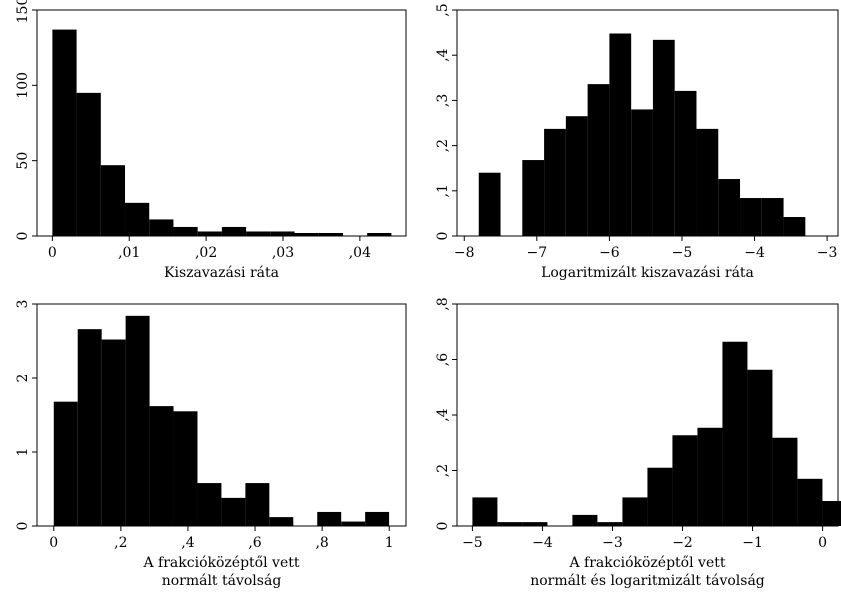 This screenshot has width=841, height=599. What do you see at coordinates (443, 359) in the screenshot?
I see `y-tick-label: ,6` at bounding box center [443, 359].